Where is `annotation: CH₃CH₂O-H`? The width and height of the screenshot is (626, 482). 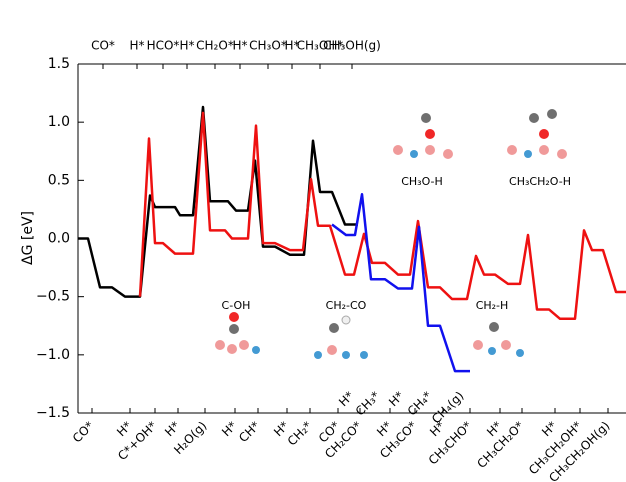 annotation: CH₃CH₂O-H is located at coordinates (540, 181).